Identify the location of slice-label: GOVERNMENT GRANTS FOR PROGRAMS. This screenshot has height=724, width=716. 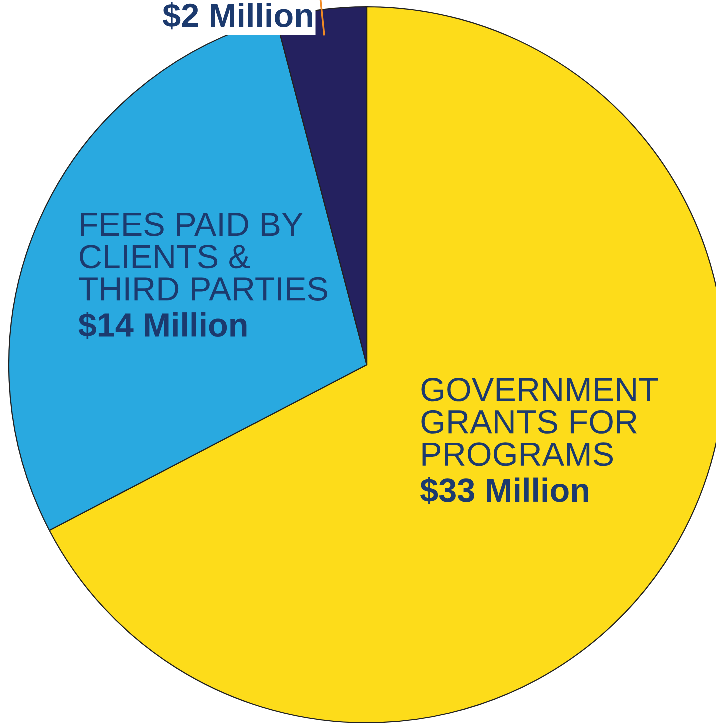
(540, 422).